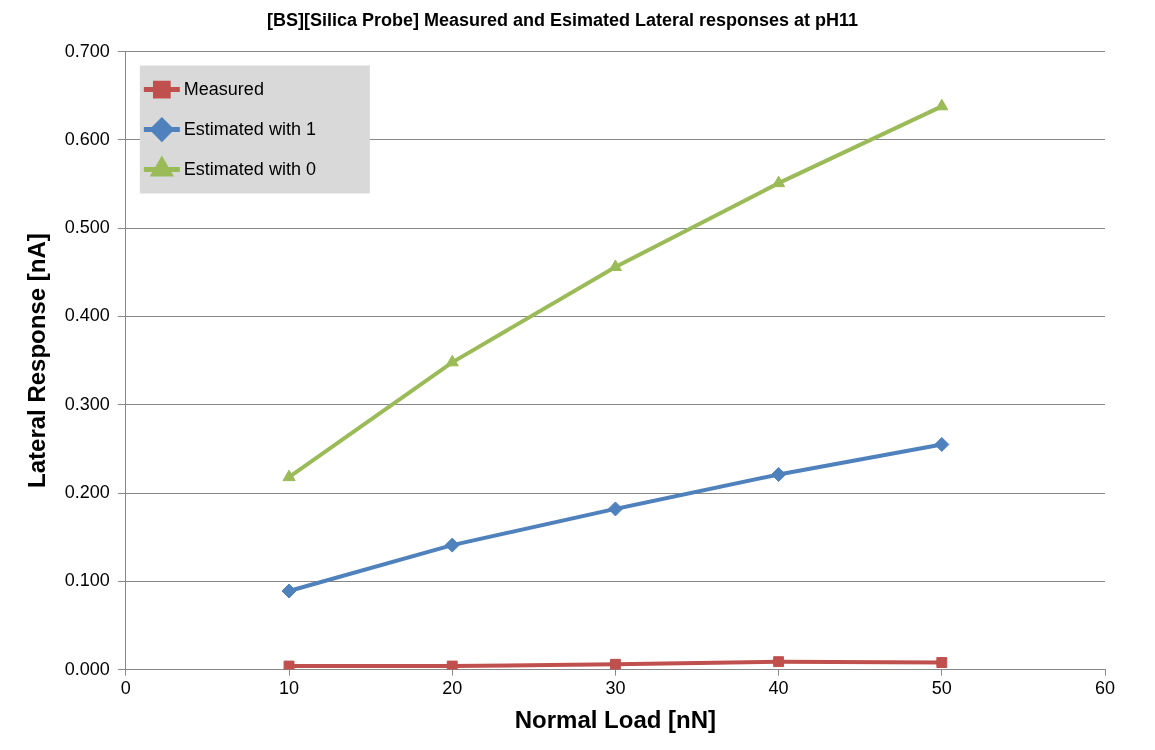 The image size is (1155, 750). What do you see at coordinates (87, 315) in the screenshot?
I see `y-tick-label: 0.400` at bounding box center [87, 315].